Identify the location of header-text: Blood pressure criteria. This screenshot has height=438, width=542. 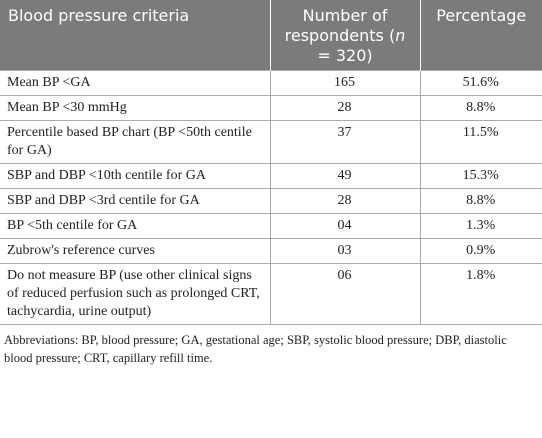
(99, 15).